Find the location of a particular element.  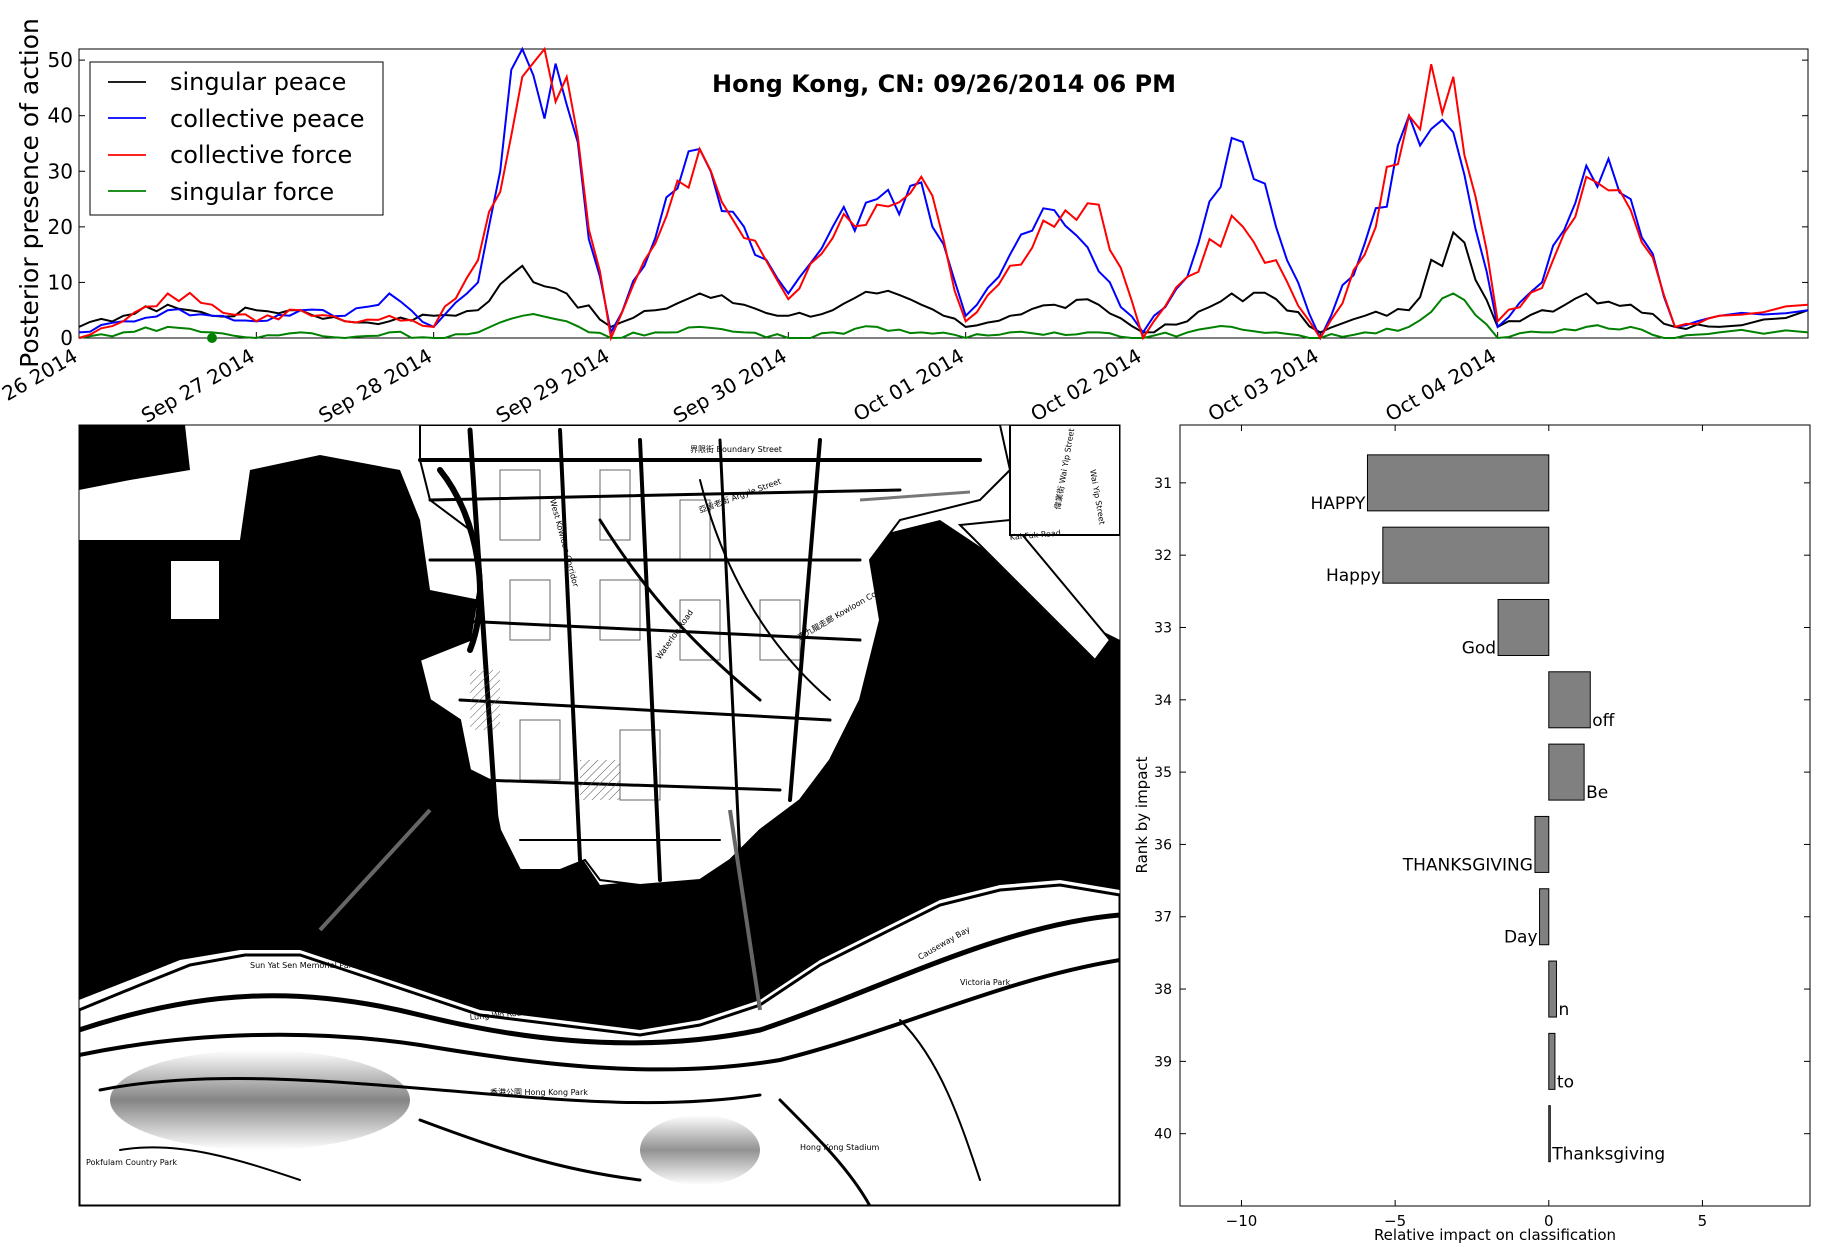

impact-bars is located at coordinates (1478, 808).